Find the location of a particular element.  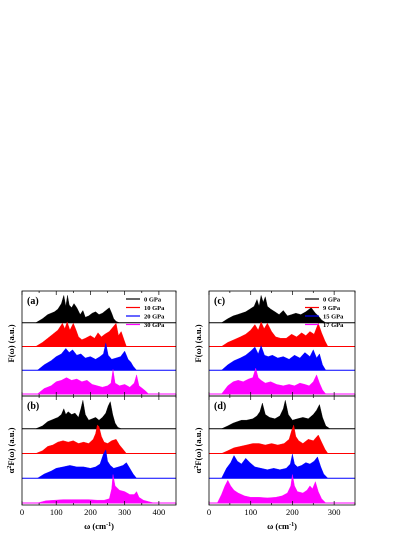

x-tick-label-d-300: 300 is located at coordinates (334, 512).